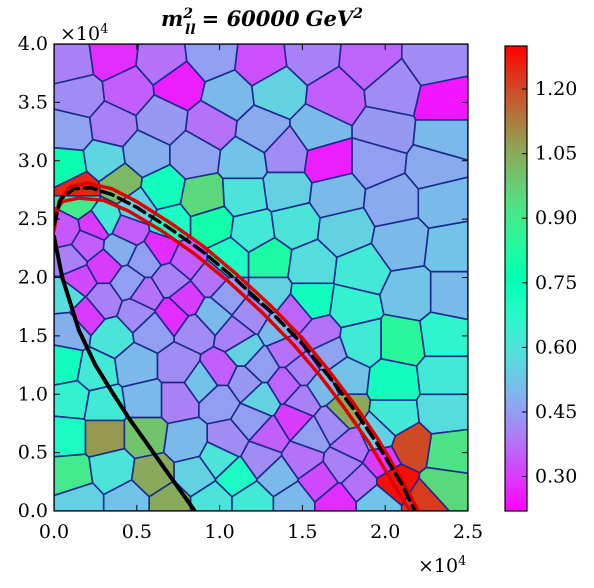 Image resolution: width=594 pixels, height=588 pixels. Describe the element at coordinates (556, 283) in the screenshot. I see `colorbar-tick-label: 0.75` at that location.